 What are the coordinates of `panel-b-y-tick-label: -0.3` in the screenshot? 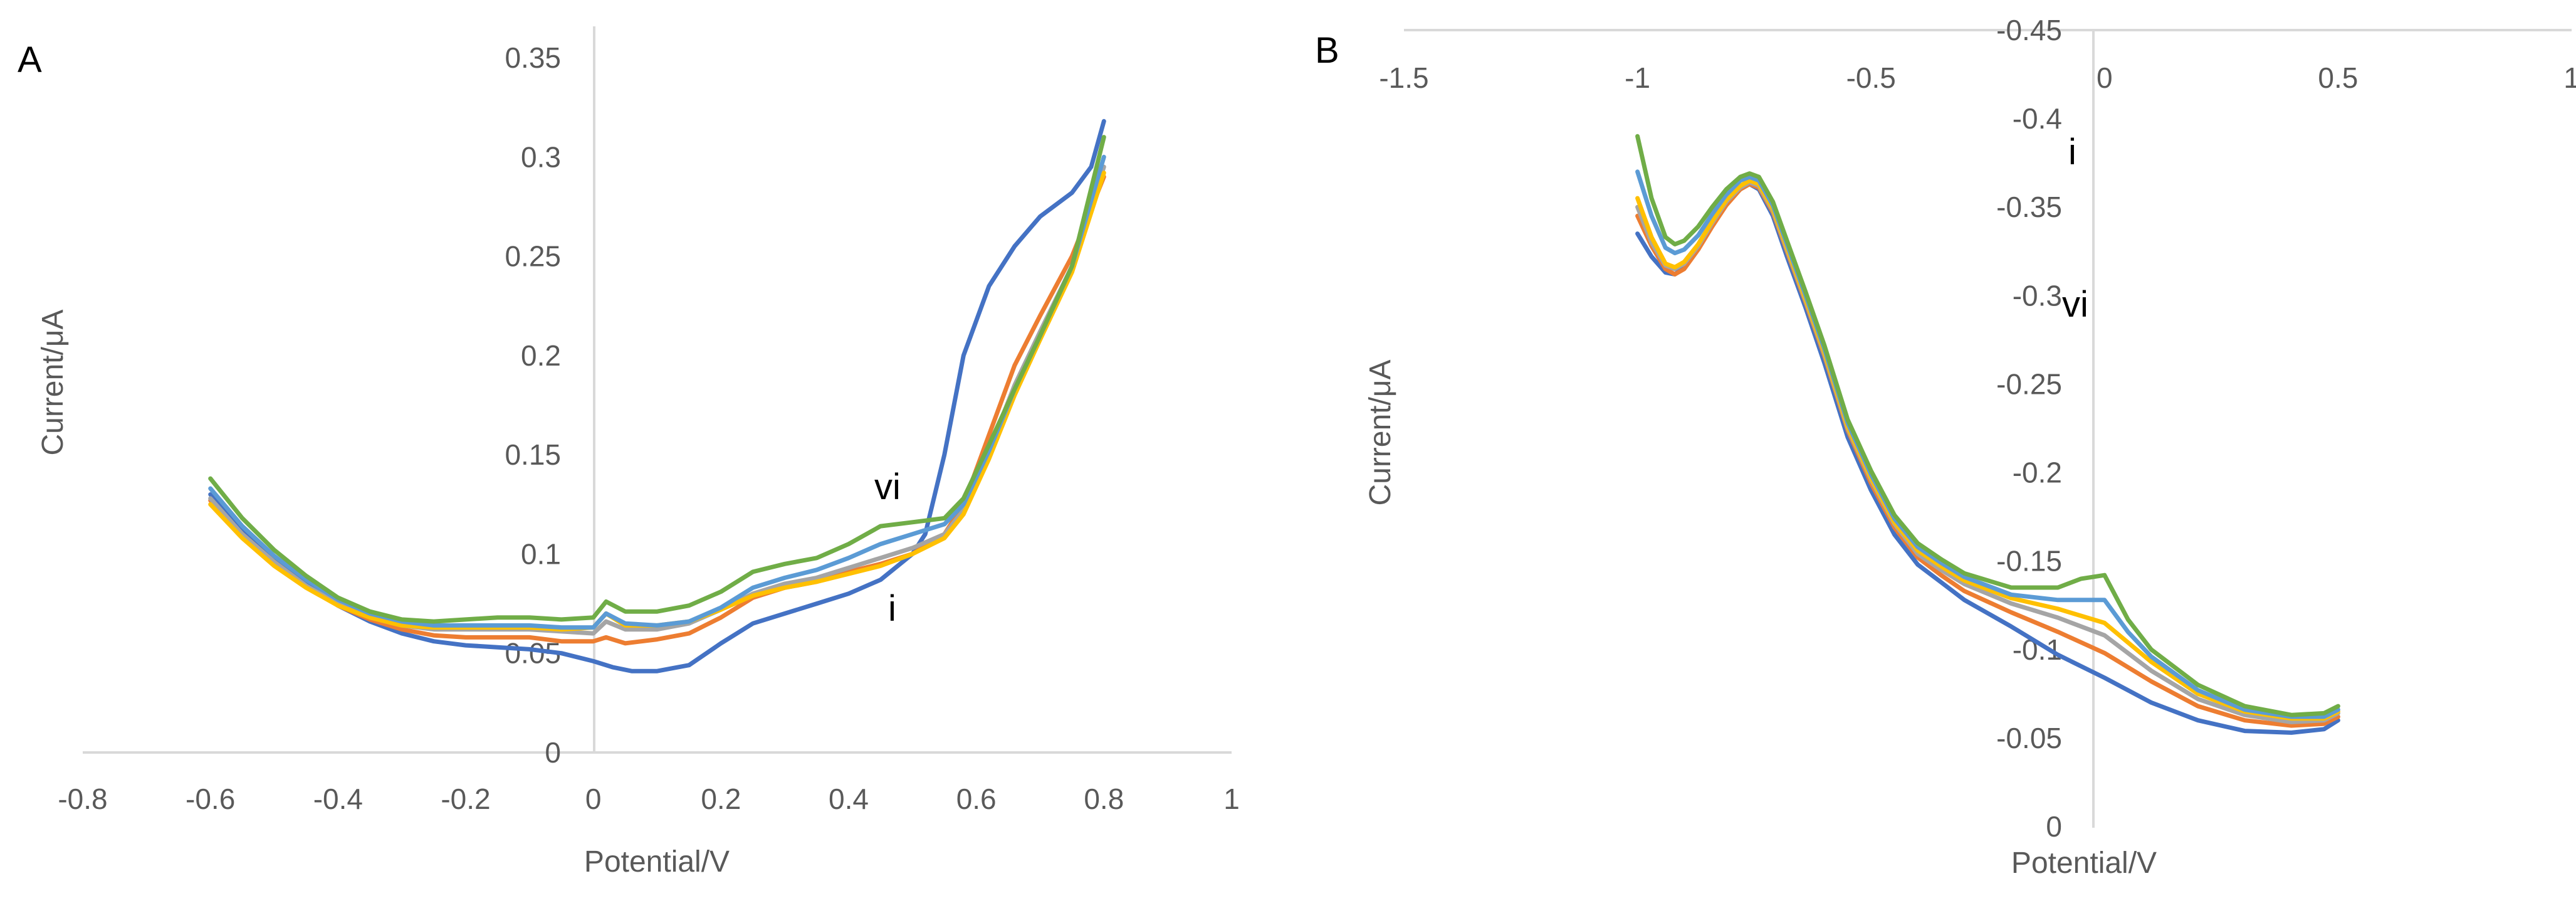 It's located at (2037, 295).